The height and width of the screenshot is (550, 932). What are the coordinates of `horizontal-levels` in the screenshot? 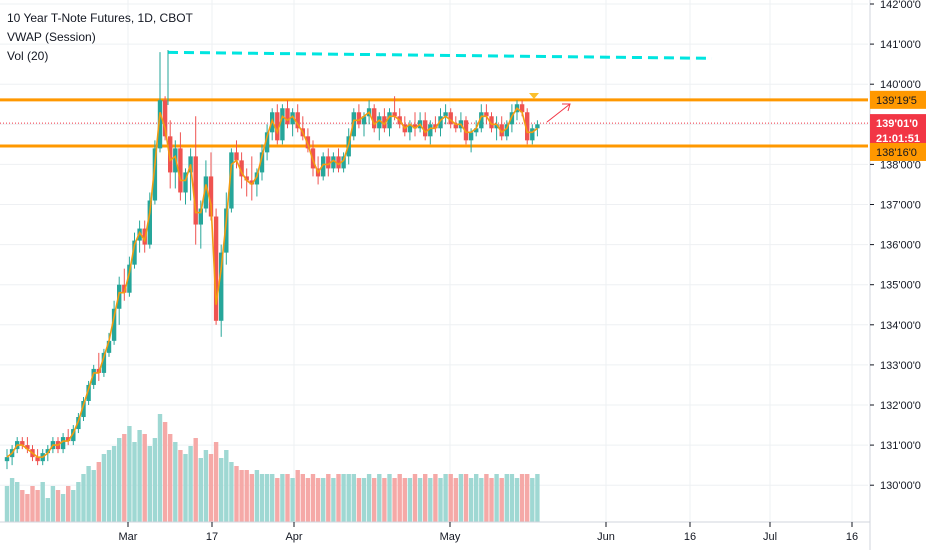 It's located at (434, 123).